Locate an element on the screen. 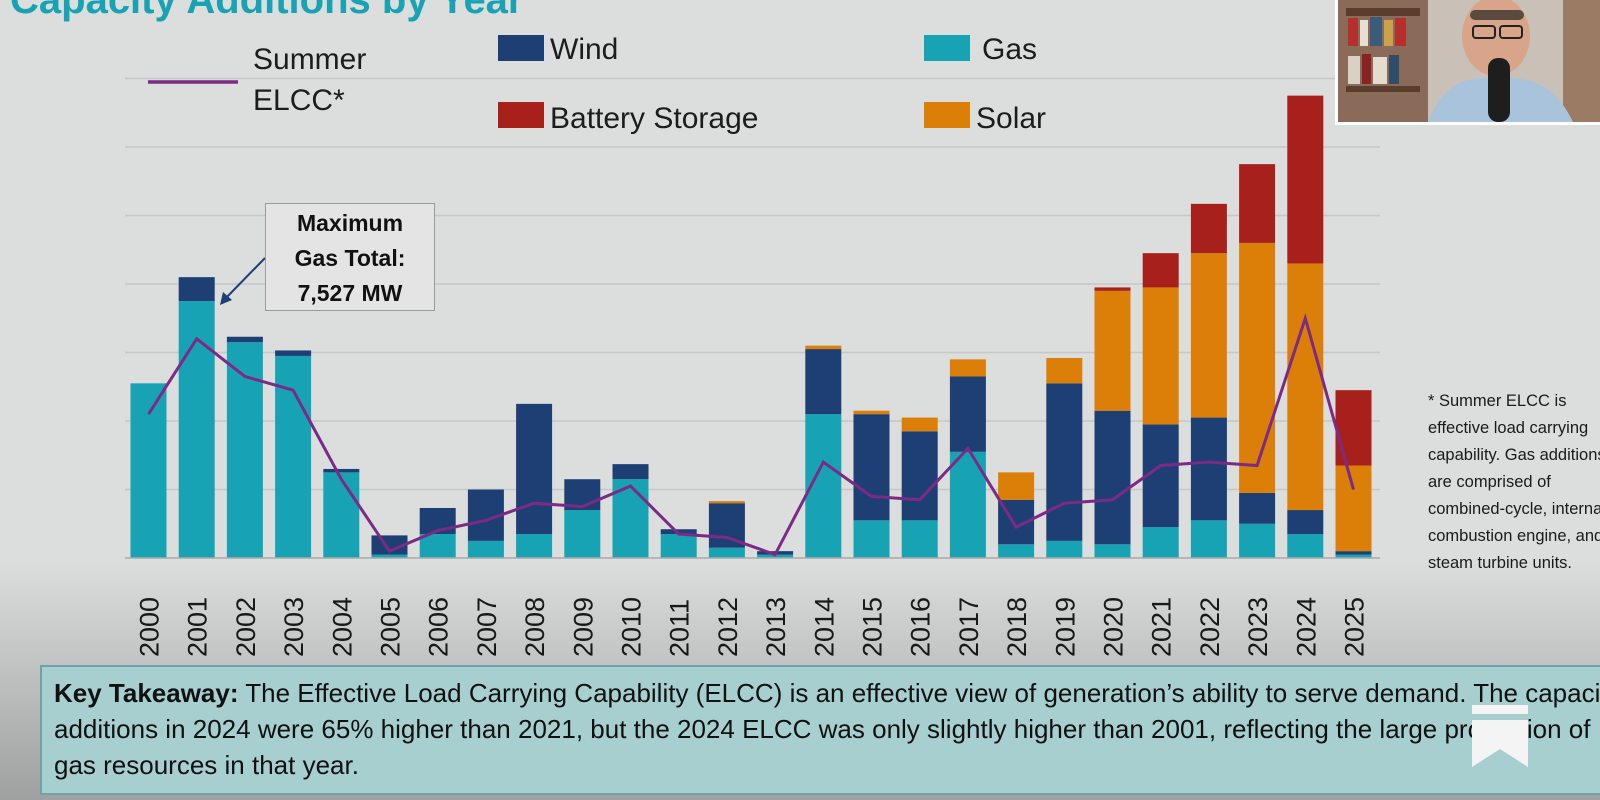 The height and width of the screenshot is (800, 1600). presenter-video is located at coordinates (1467, 62).